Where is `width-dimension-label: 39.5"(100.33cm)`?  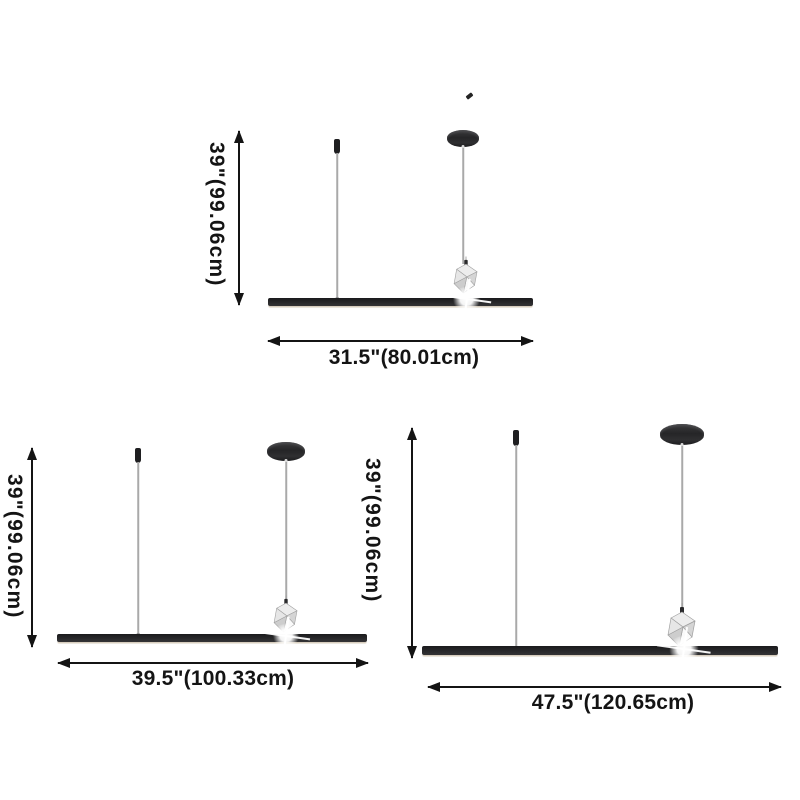 width-dimension-label: 39.5"(100.33cm) is located at coordinates (213, 678).